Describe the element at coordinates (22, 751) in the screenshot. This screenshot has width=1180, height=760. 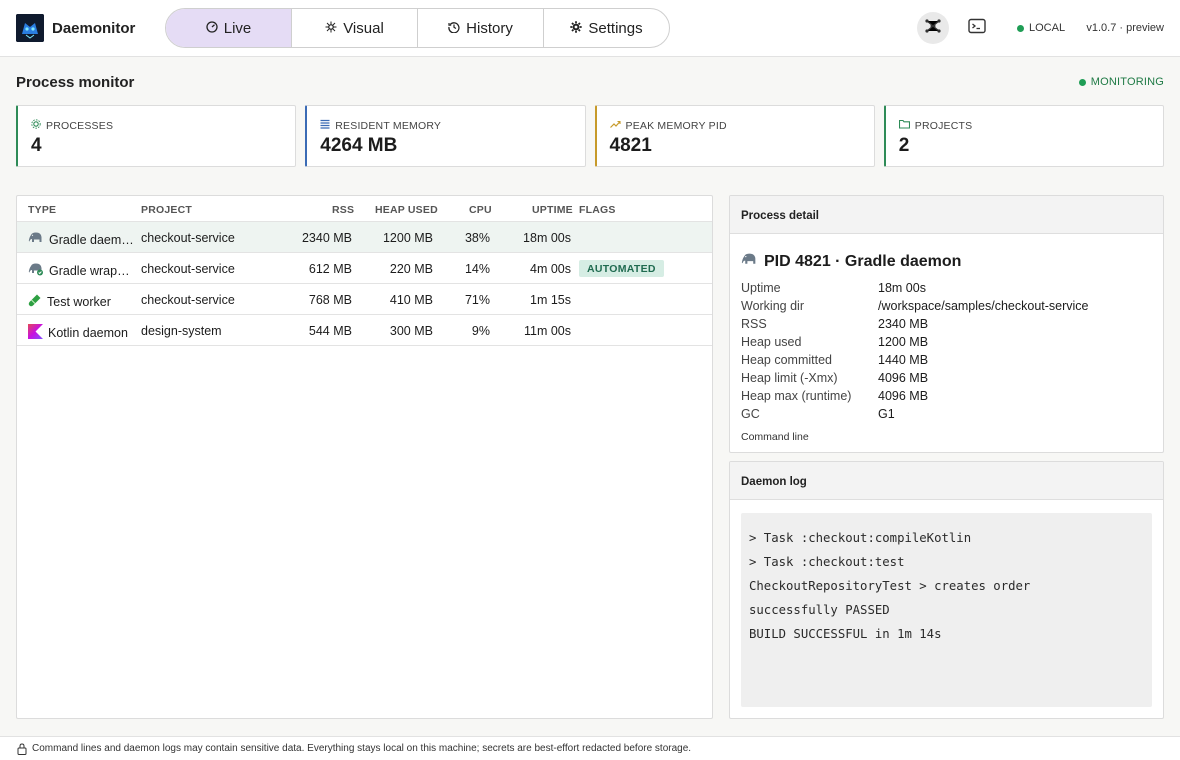
I see `lock-icon` at that location.